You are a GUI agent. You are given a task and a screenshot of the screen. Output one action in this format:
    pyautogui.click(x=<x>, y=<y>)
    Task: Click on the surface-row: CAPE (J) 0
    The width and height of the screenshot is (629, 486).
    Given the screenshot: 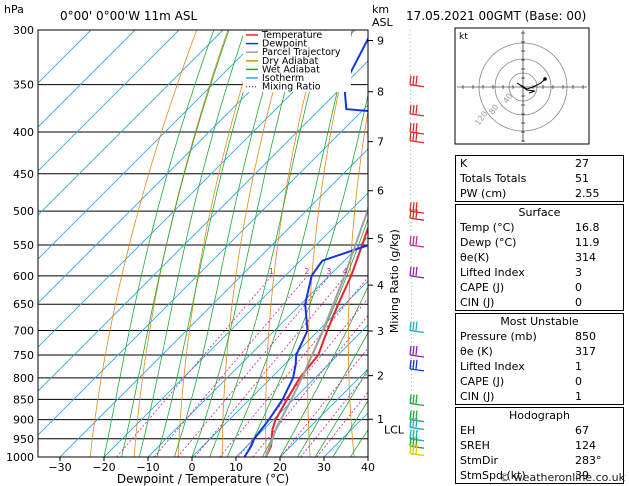 What is the action you would take?
    pyautogui.click(x=539, y=287)
    